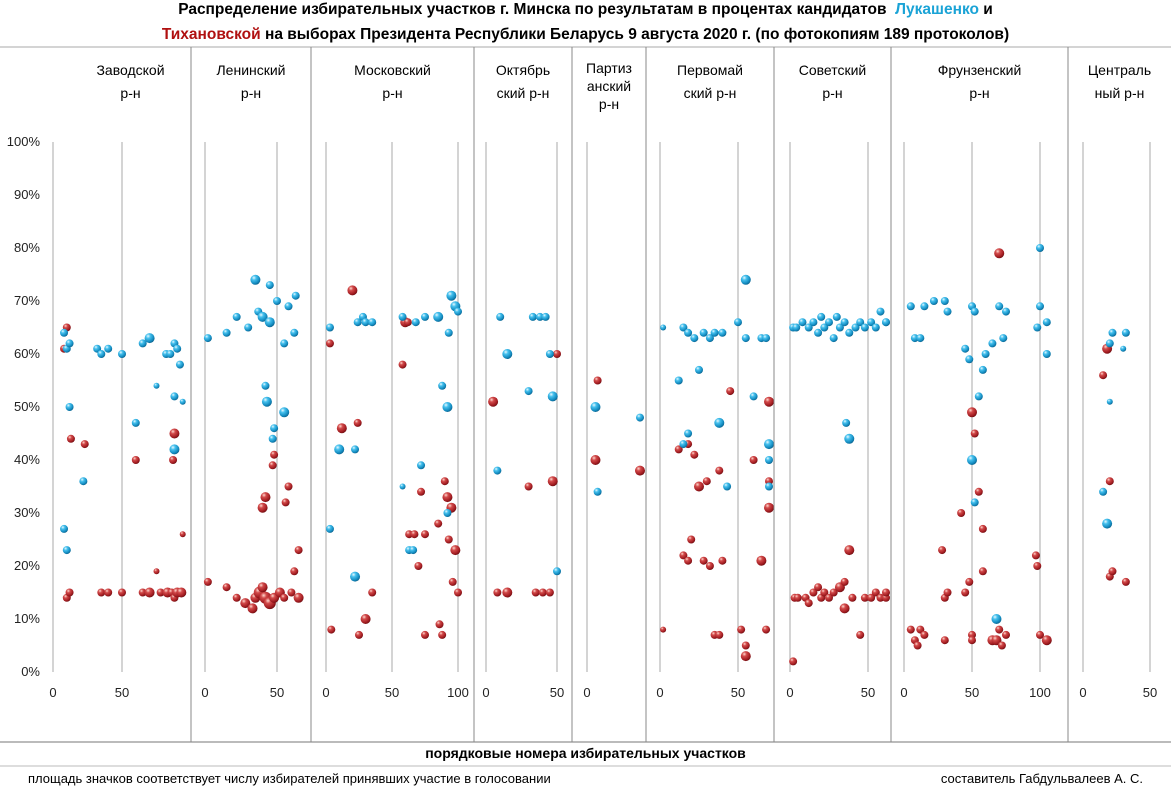 The width and height of the screenshot is (1171, 789). Describe the element at coordinates (833, 70) in the screenshot. I see `district-name-line: Советский` at that location.